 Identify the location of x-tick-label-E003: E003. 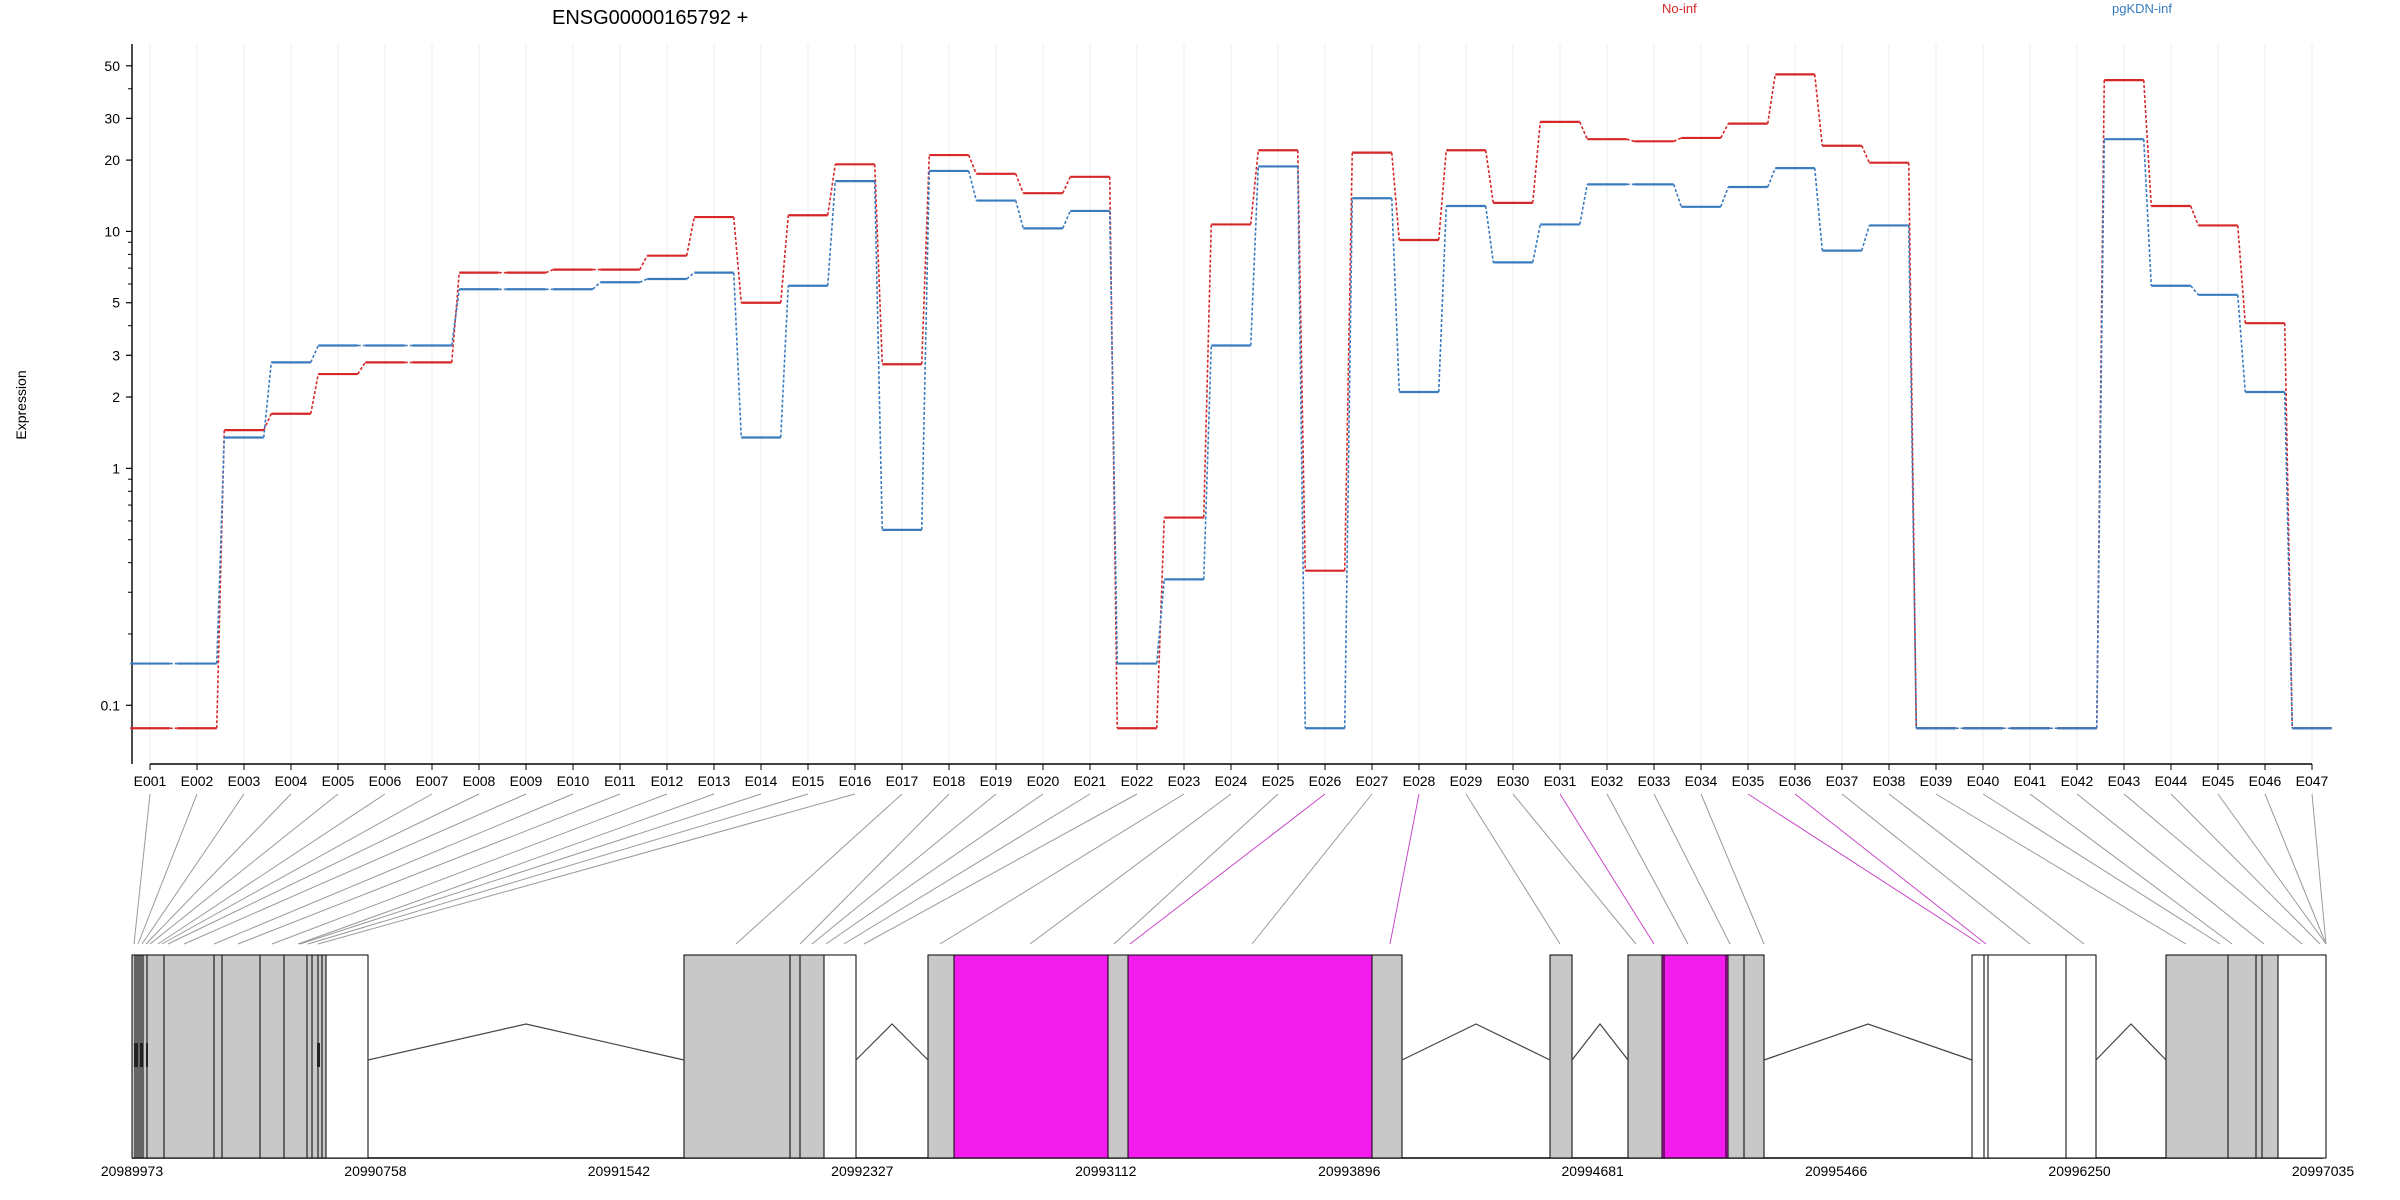
(244, 781).